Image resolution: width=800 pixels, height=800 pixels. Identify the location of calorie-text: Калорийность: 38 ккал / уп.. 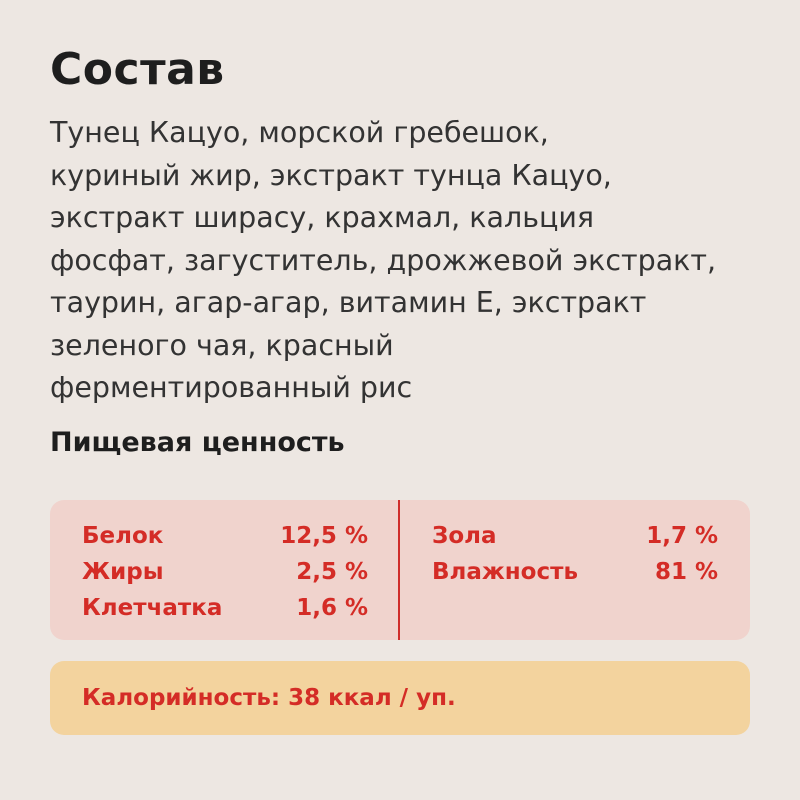
(269, 698).